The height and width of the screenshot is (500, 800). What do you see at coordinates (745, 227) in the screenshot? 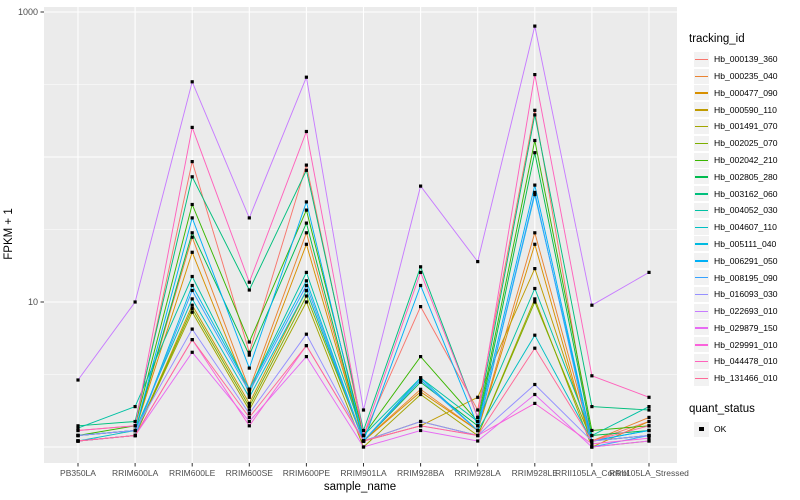
I see `legend-entry-label: Hb_004607_110` at bounding box center [745, 227].